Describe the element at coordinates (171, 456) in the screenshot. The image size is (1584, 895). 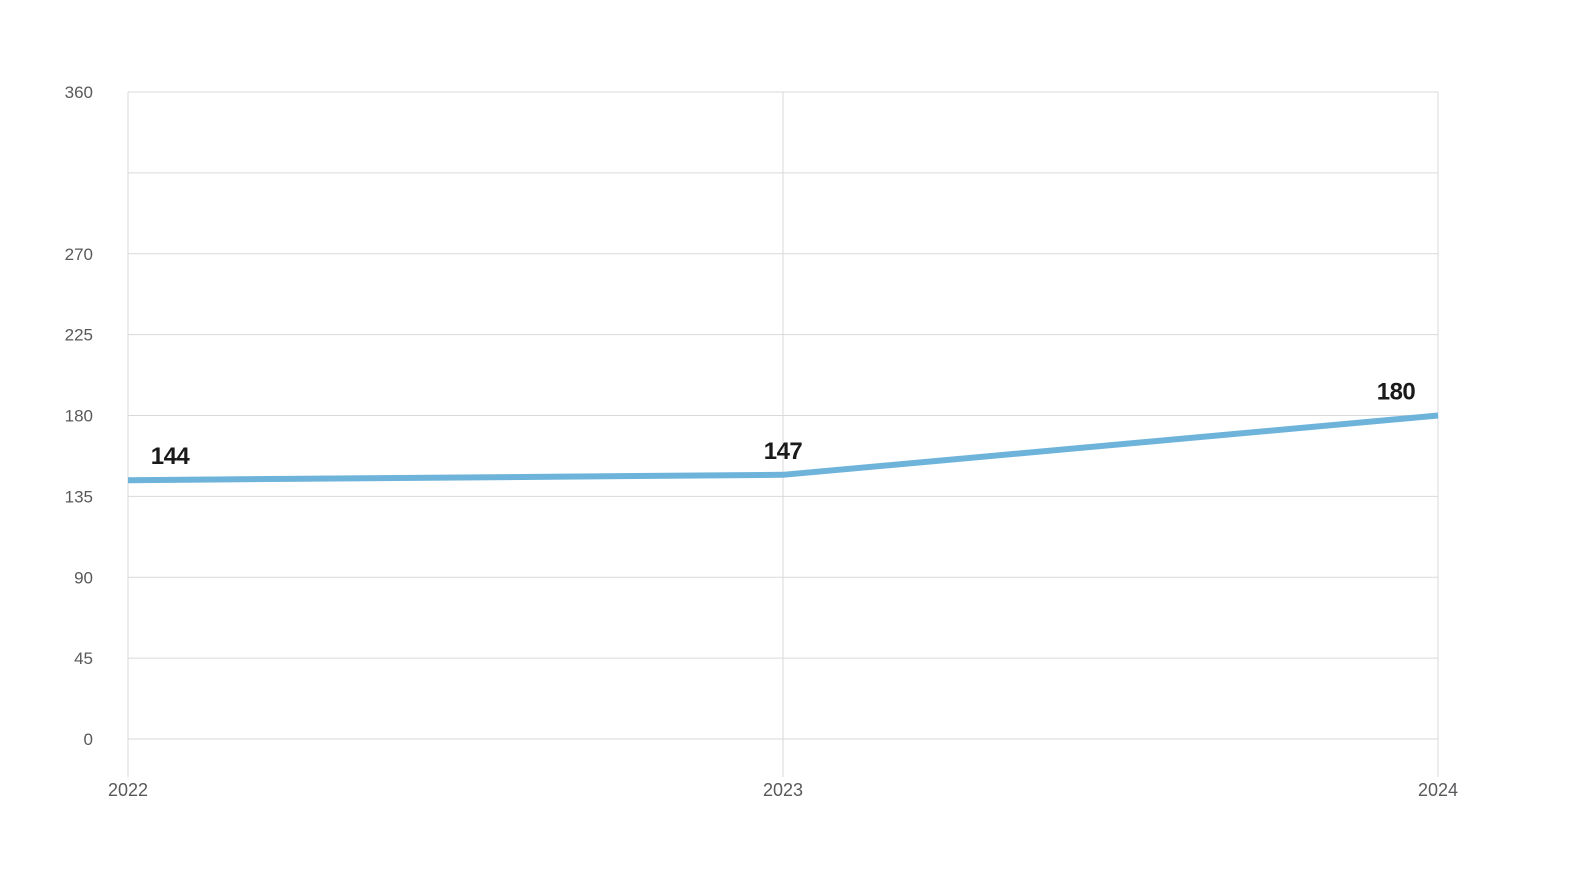
I see `data-label: 144` at that location.